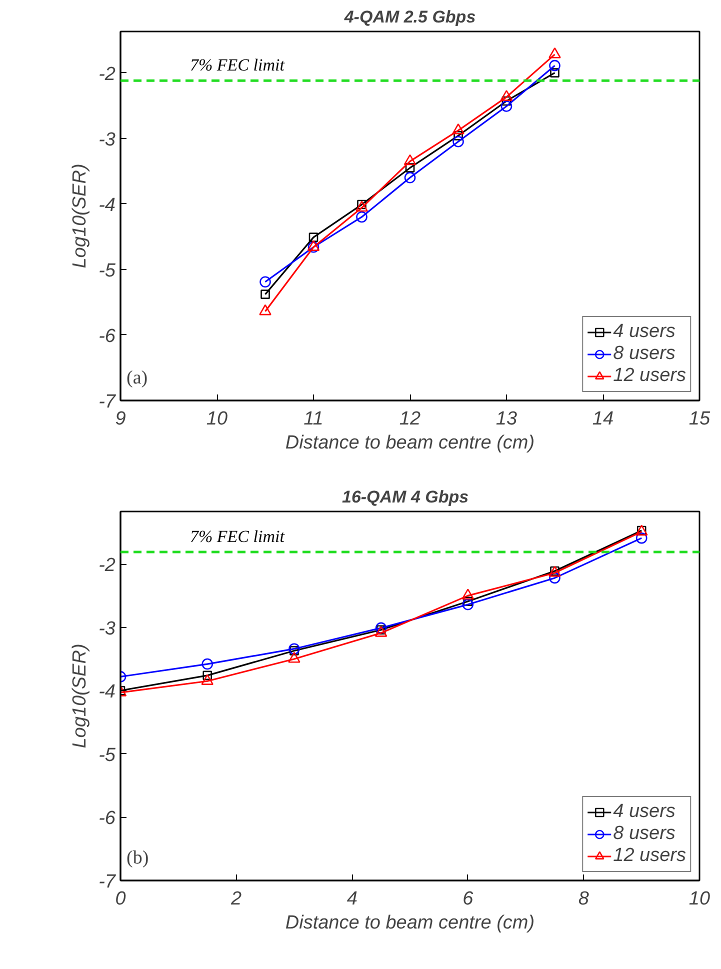 The image size is (721, 969). Describe the element at coordinates (584, 899) in the screenshot. I see `x-tick-label: 8` at that location.